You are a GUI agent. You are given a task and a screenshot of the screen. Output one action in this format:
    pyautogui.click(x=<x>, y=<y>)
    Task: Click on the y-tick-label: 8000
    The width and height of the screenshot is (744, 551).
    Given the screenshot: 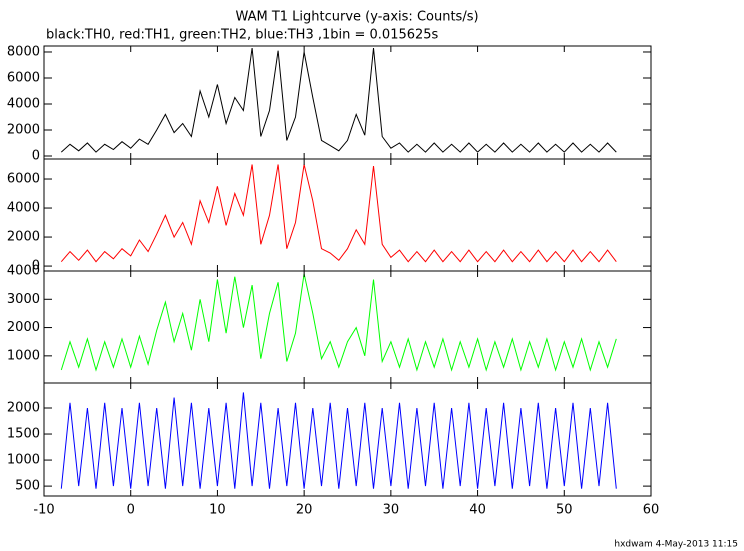 What is the action you would take?
    pyautogui.click(x=23, y=51)
    